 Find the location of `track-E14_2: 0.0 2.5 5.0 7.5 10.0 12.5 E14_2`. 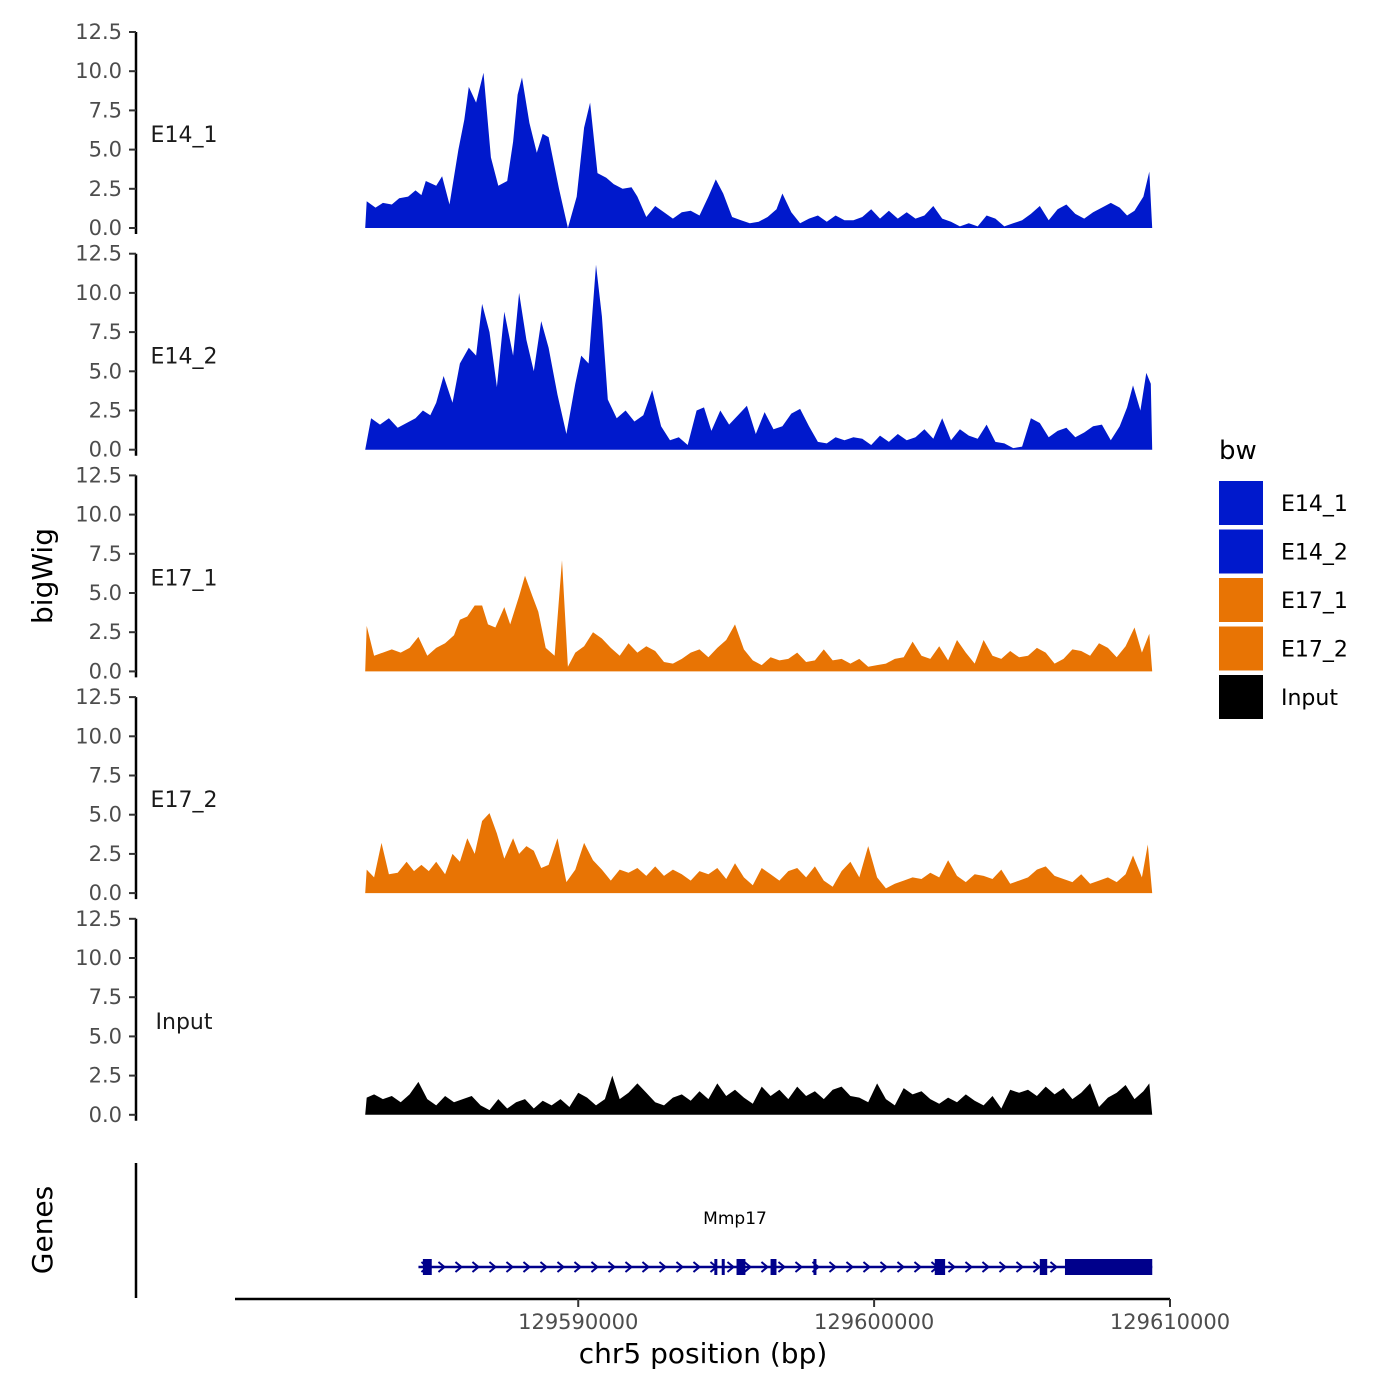

track-E14_2: 0.0 2.5 5.0 7.5 10.0 12.5 E14_2 is located at coordinates (614, 352).